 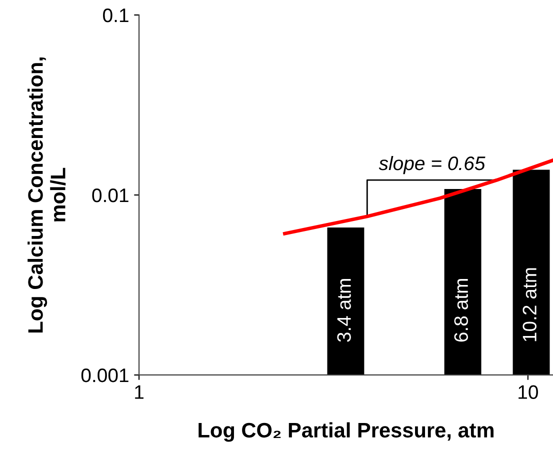 I want to click on annotation: 3.4 atm, so click(x=344, y=310).